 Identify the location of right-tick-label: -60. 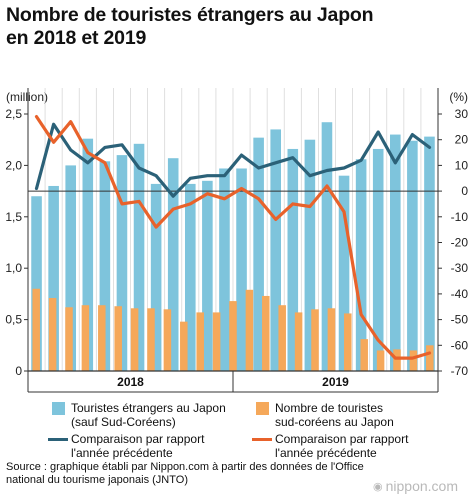
(460, 345).